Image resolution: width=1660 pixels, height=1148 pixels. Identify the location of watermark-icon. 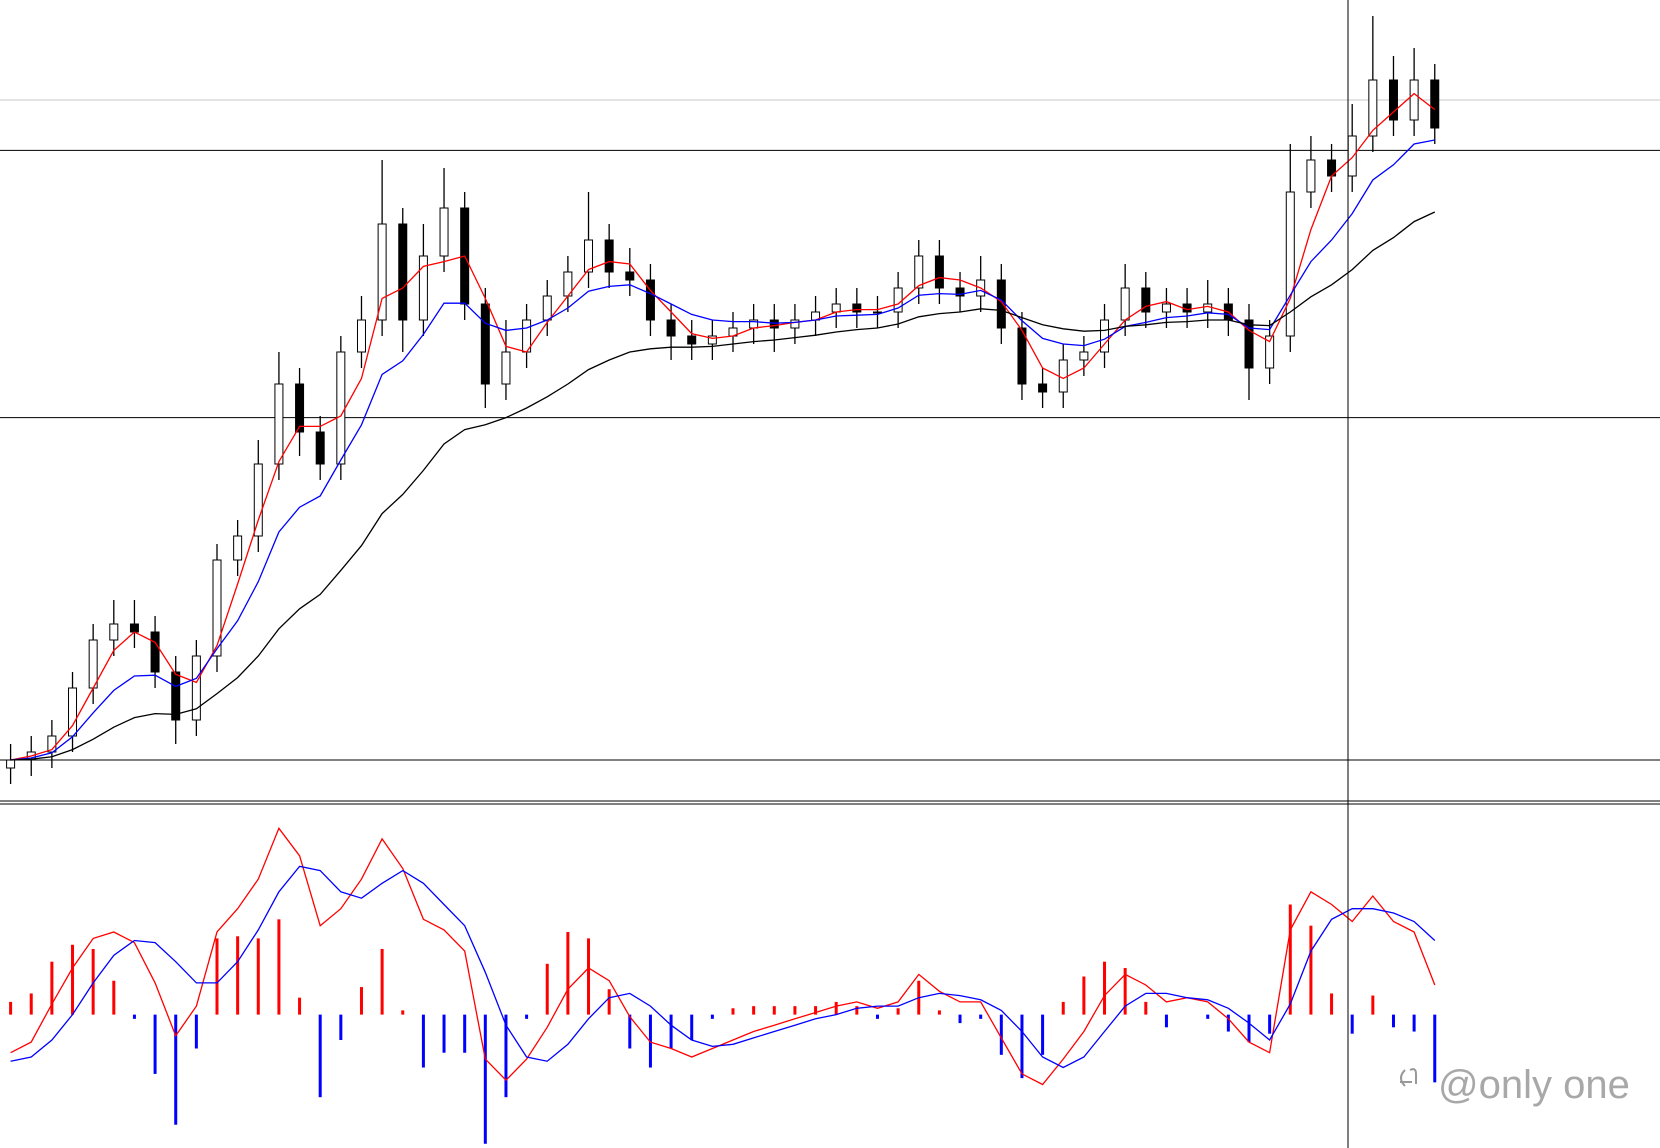
(1408, 1077).